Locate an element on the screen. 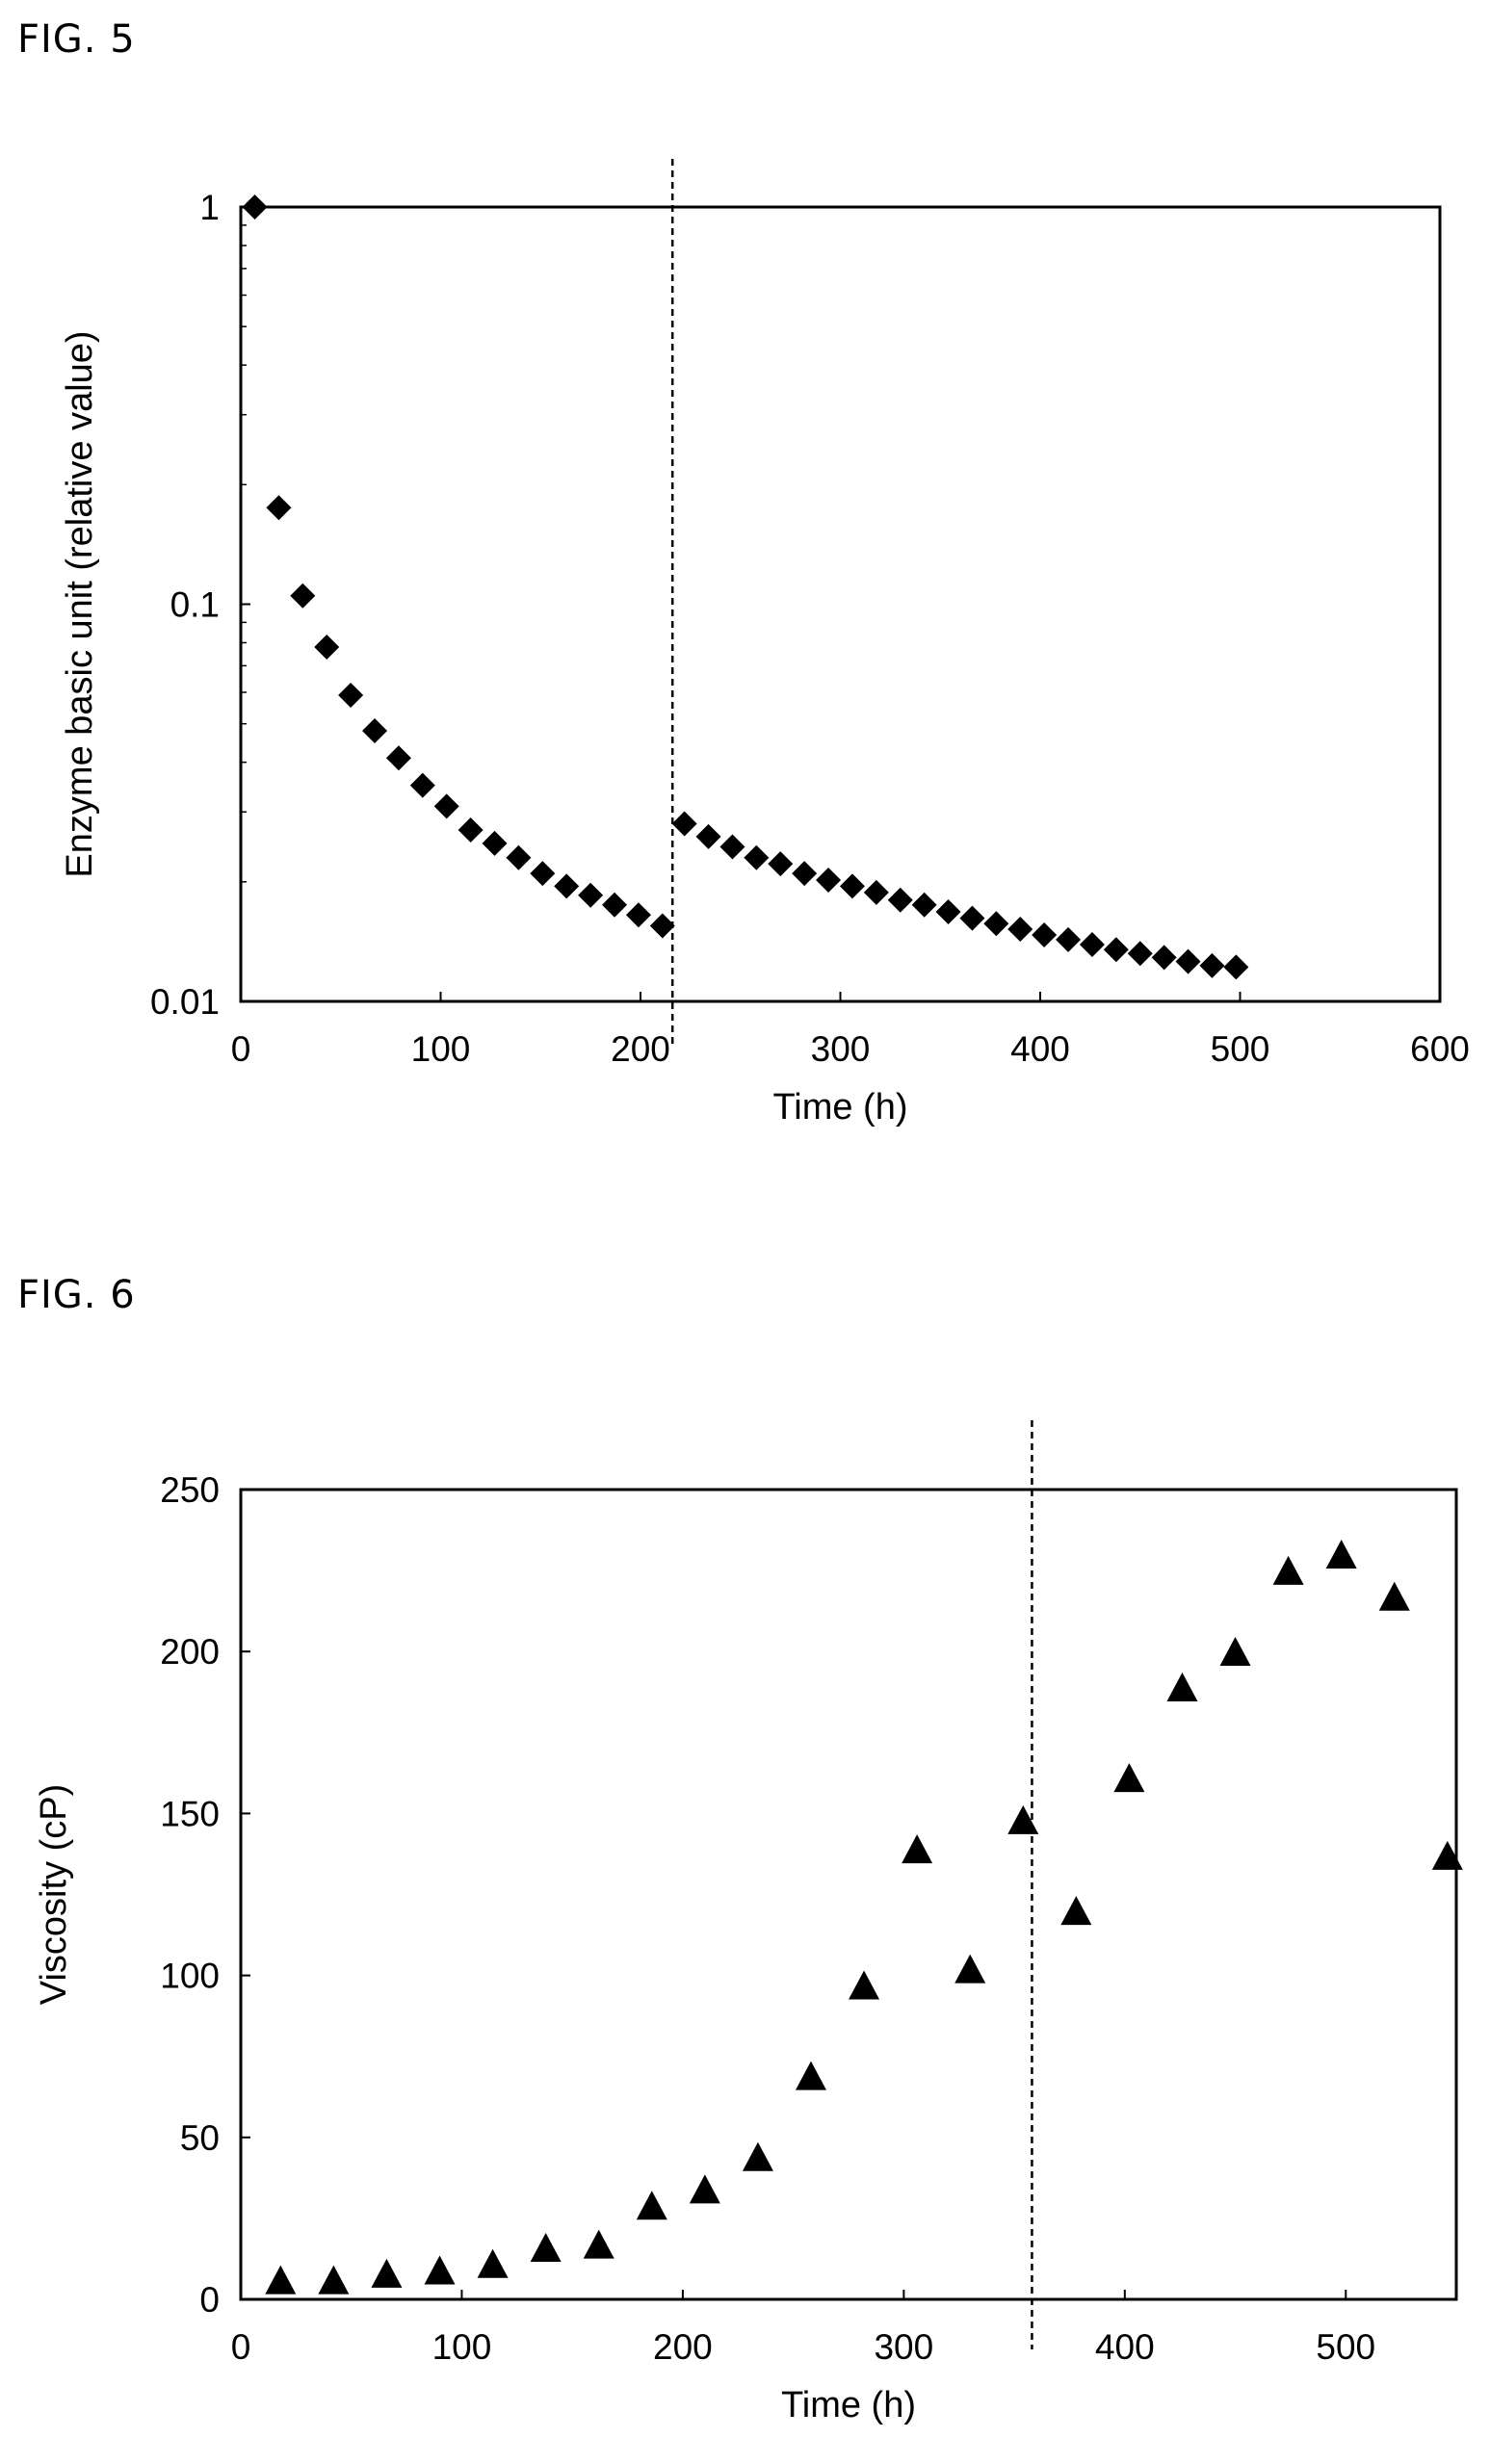  y-tick-label: 0.1 is located at coordinates (195, 605).